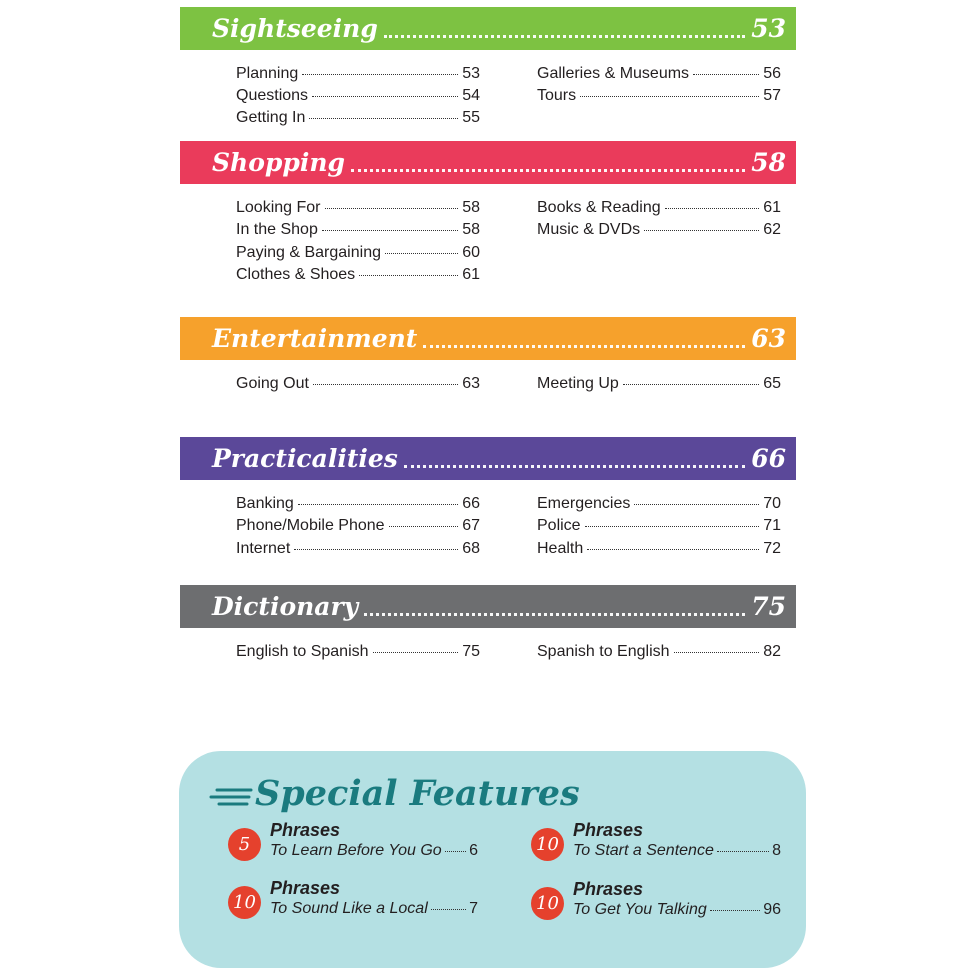  Describe the element at coordinates (776, 850) in the screenshot. I see `feature-page: 8` at that location.